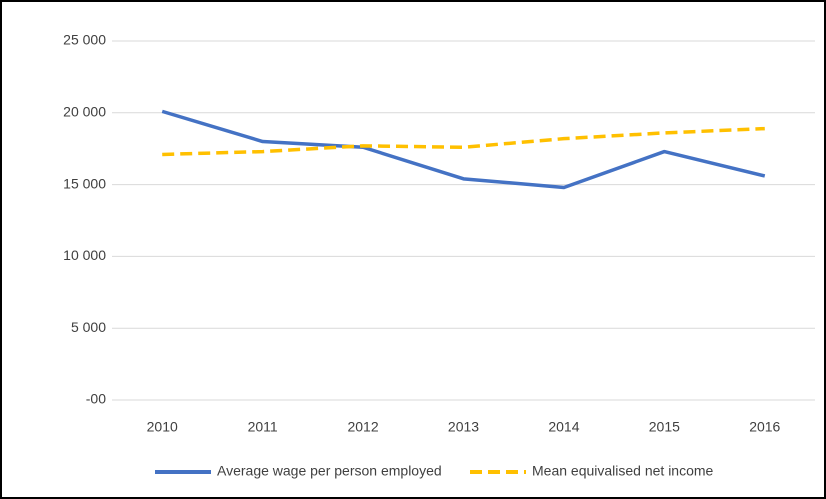  Describe the element at coordinates (84, 255) in the screenshot. I see `y-tick-label: 10 000` at that location.